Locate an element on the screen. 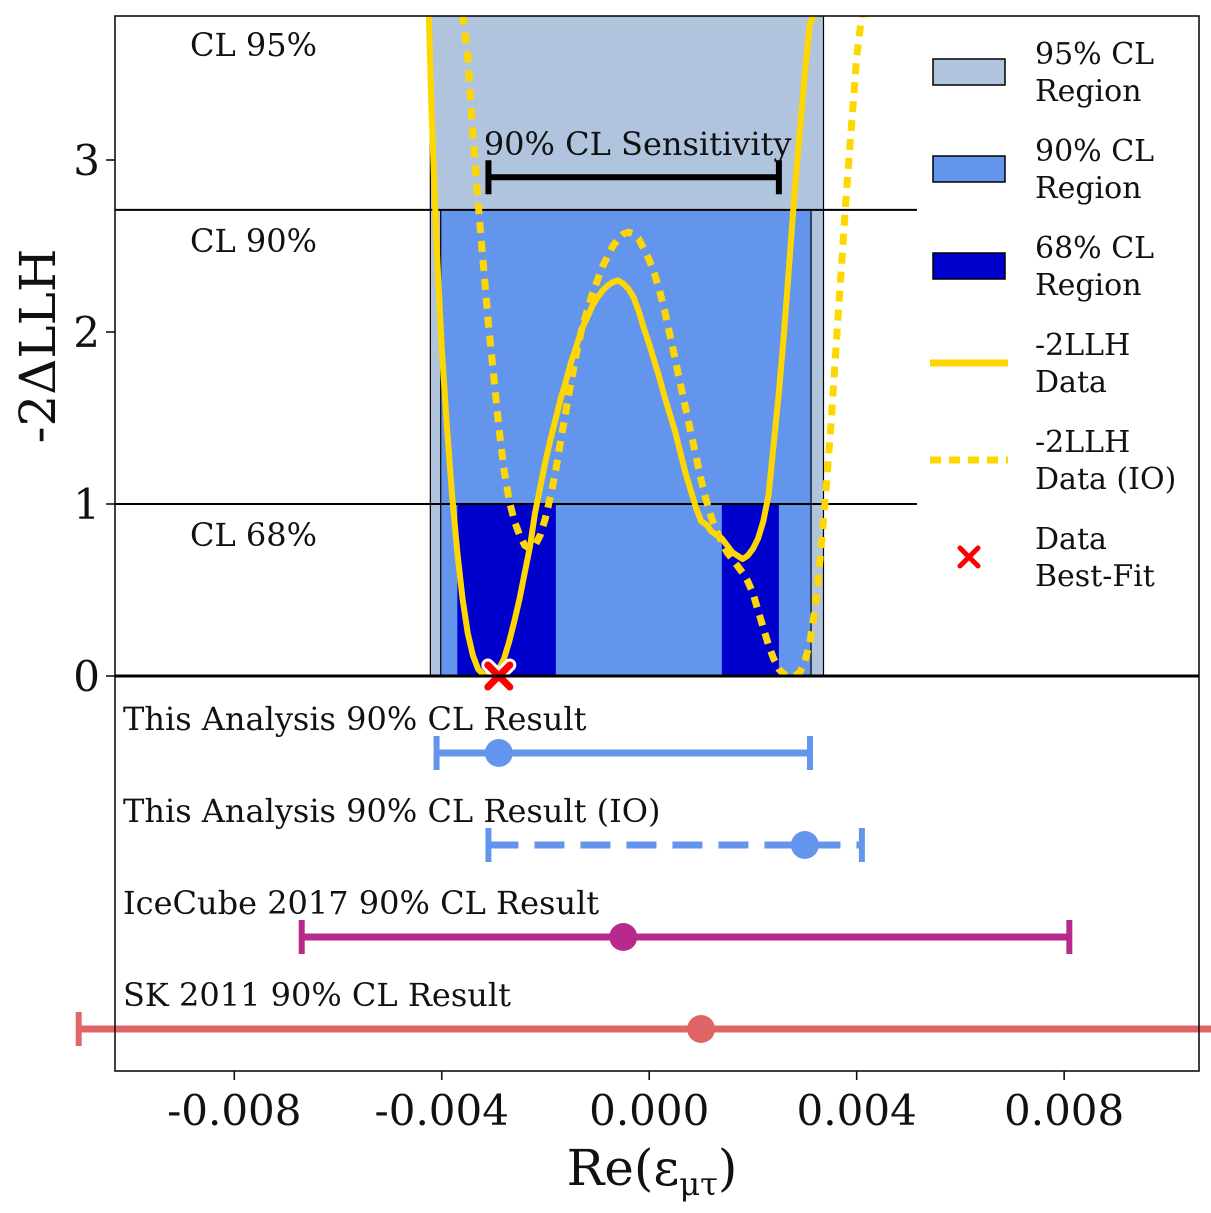 The width and height of the screenshot is (1211, 1213). cl-label-1: CL 90% is located at coordinates (253, 241).